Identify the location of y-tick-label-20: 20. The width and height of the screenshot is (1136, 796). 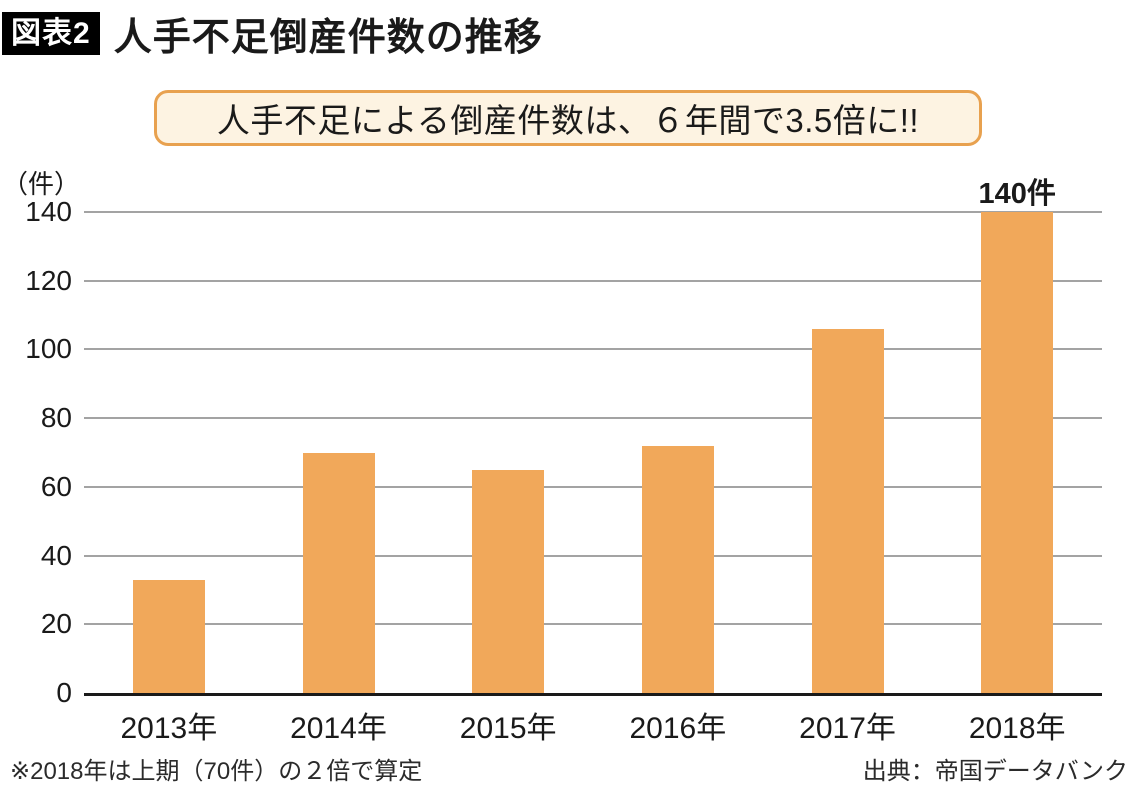
(56, 624).